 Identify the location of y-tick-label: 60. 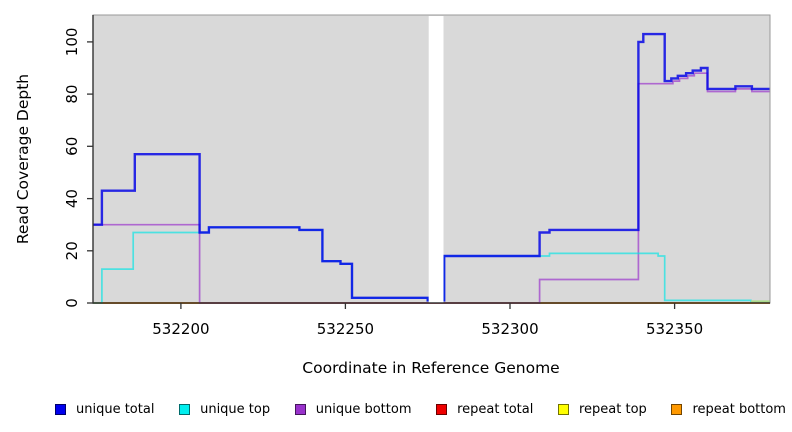
(72, 146).